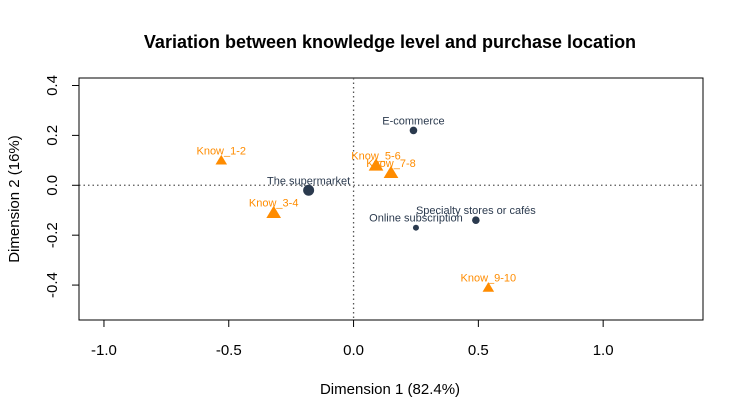  I want to click on data-label: Specialty stores or cafés, so click(476, 211).